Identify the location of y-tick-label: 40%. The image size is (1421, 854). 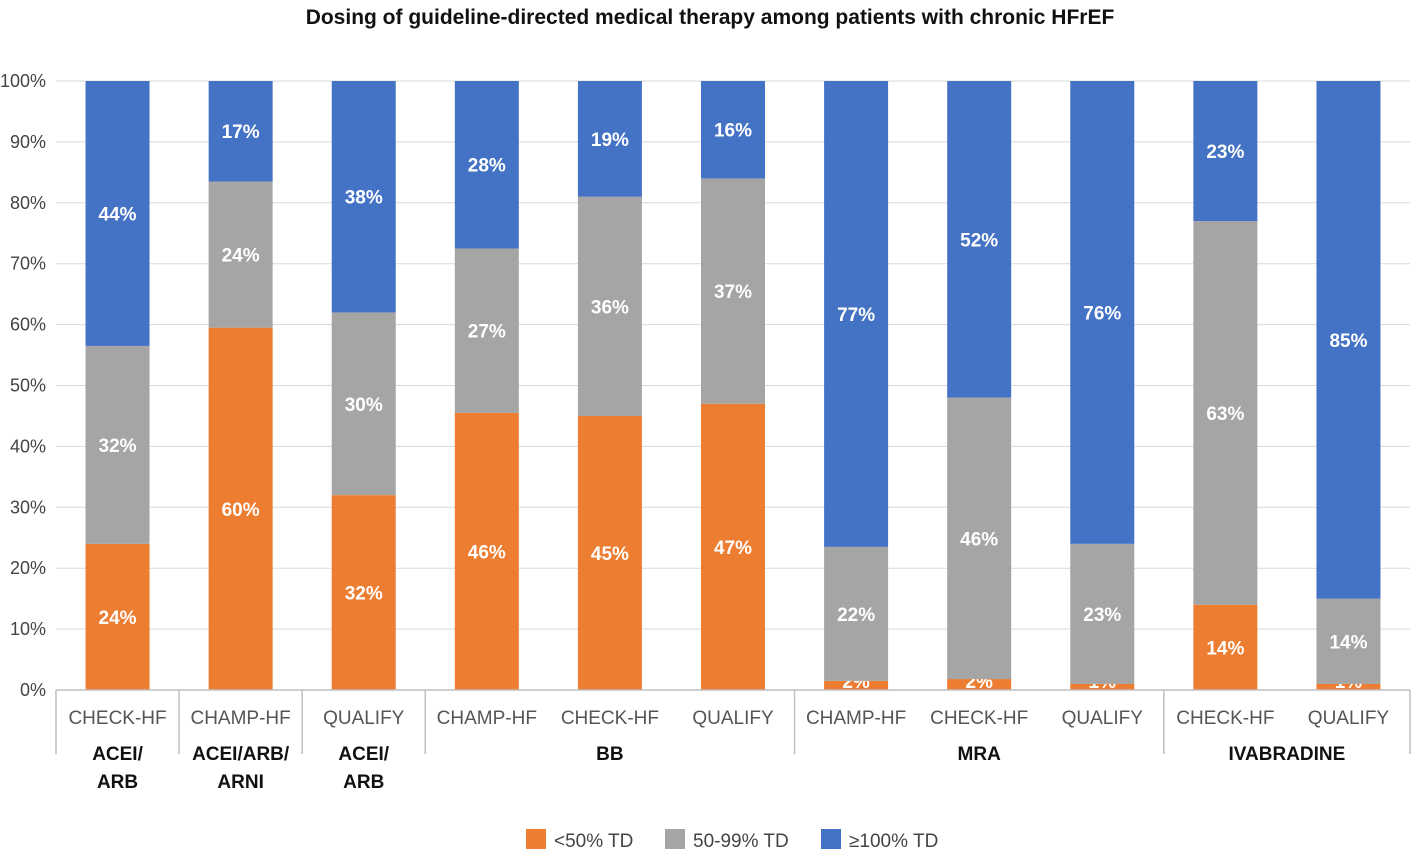
(28, 446).